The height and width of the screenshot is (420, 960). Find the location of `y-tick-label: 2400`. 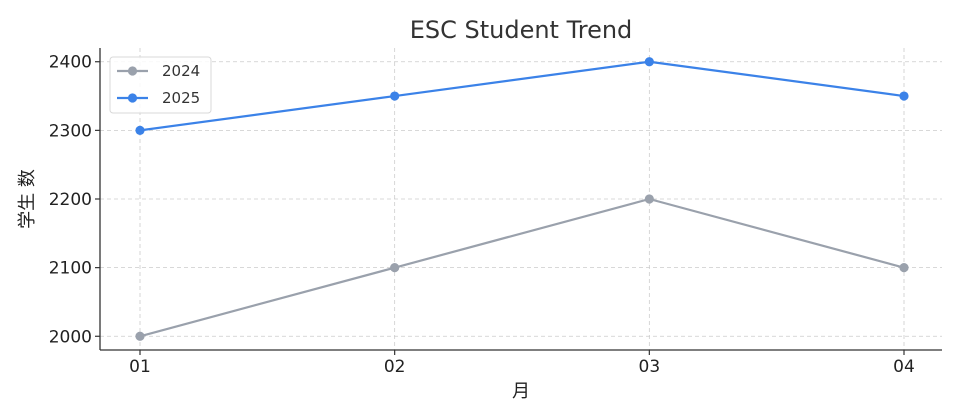

y-tick-label: 2400 is located at coordinates (70, 63).